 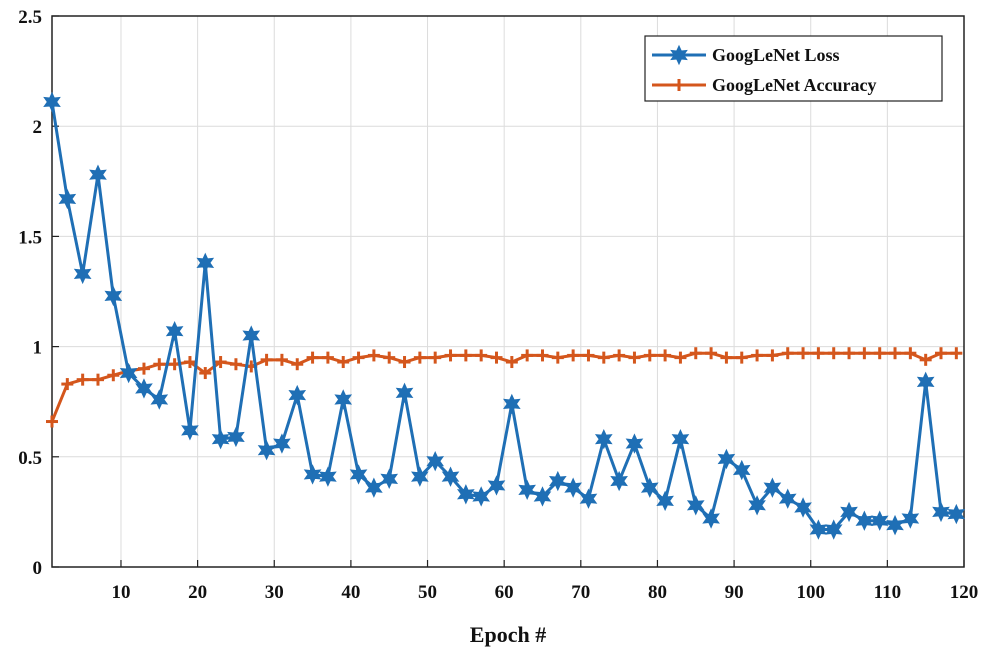 What do you see at coordinates (504, 387) in the screenshot?
I see `series-accuracy` at bounding box center [504, 387].